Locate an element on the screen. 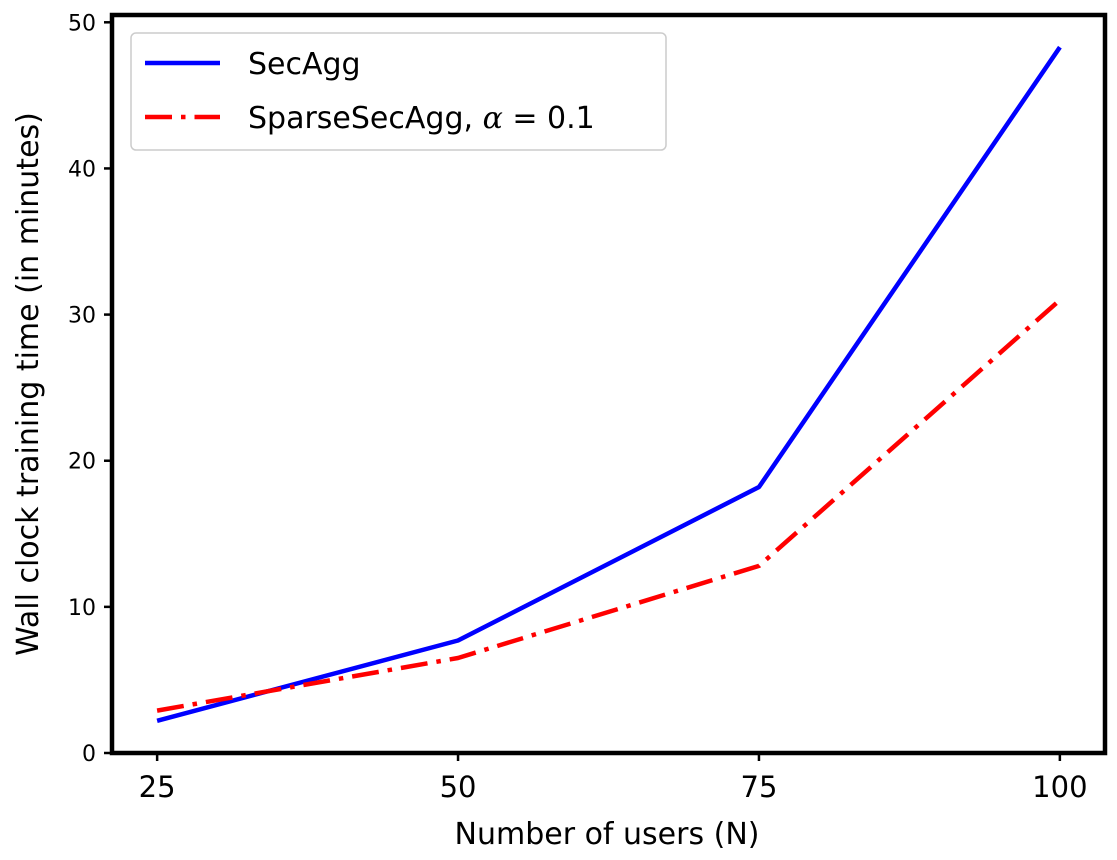  x-tick-label: 75 is located at coordinates (759, 787).